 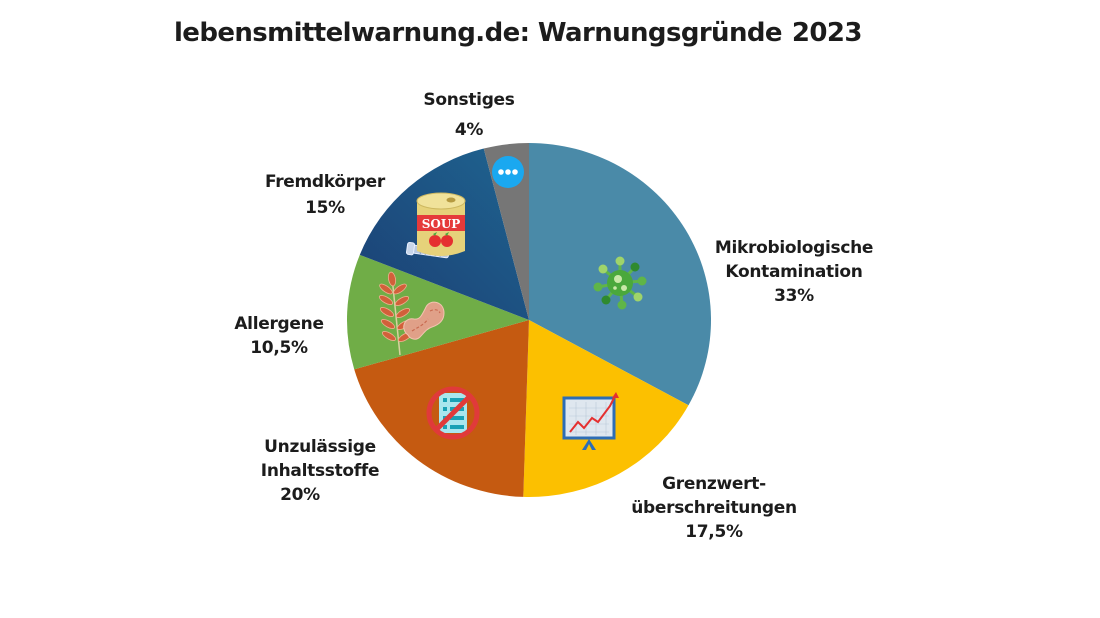 I want to click on label-unzulaessige-inhaltsstoffe: Unzulässige Inhaltsstoffe 20%, so click(x=320, y=471).